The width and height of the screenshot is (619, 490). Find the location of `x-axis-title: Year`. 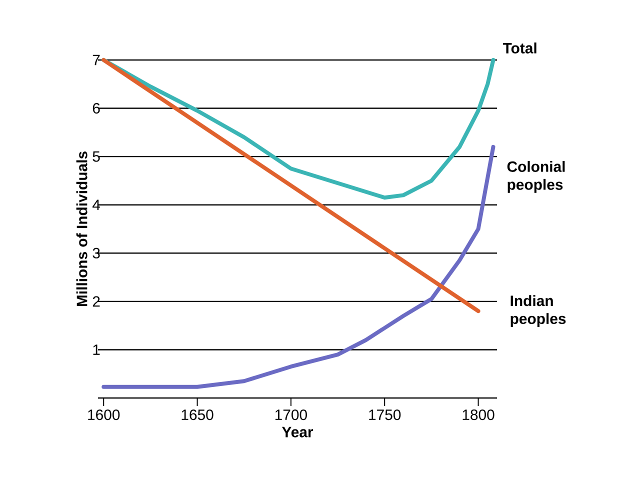

x-axis-title: Year is located at coordinates (298, 432).